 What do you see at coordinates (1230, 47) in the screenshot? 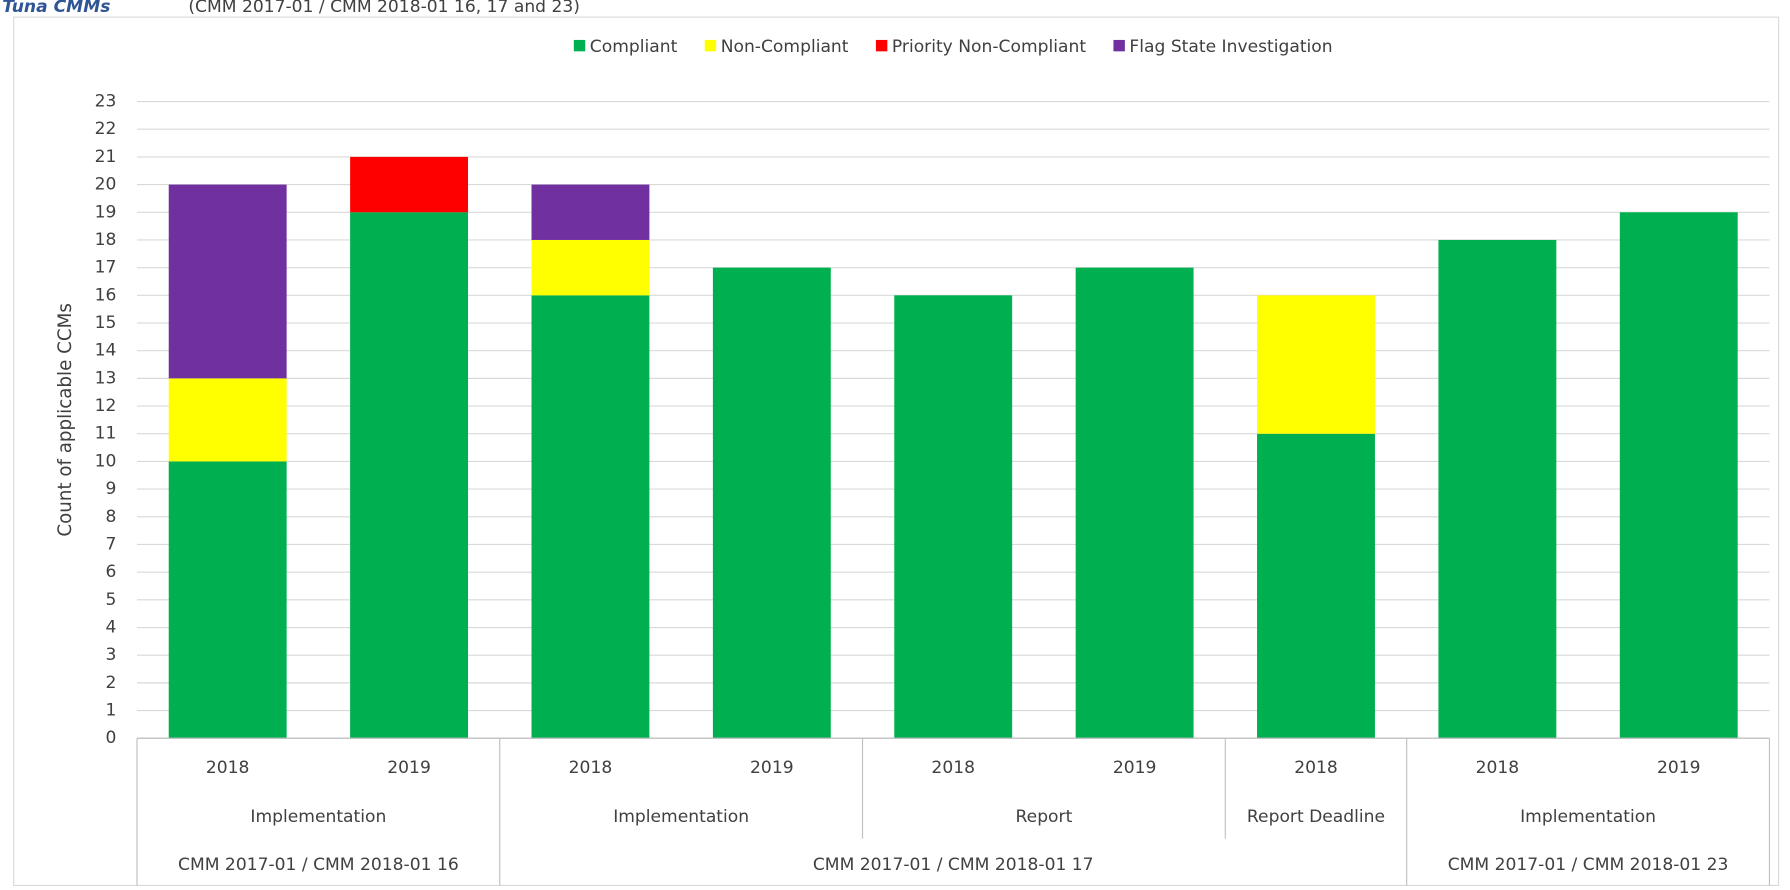
I see `legend-label: Flag State Investigation` at bounding box center [1230, 47].